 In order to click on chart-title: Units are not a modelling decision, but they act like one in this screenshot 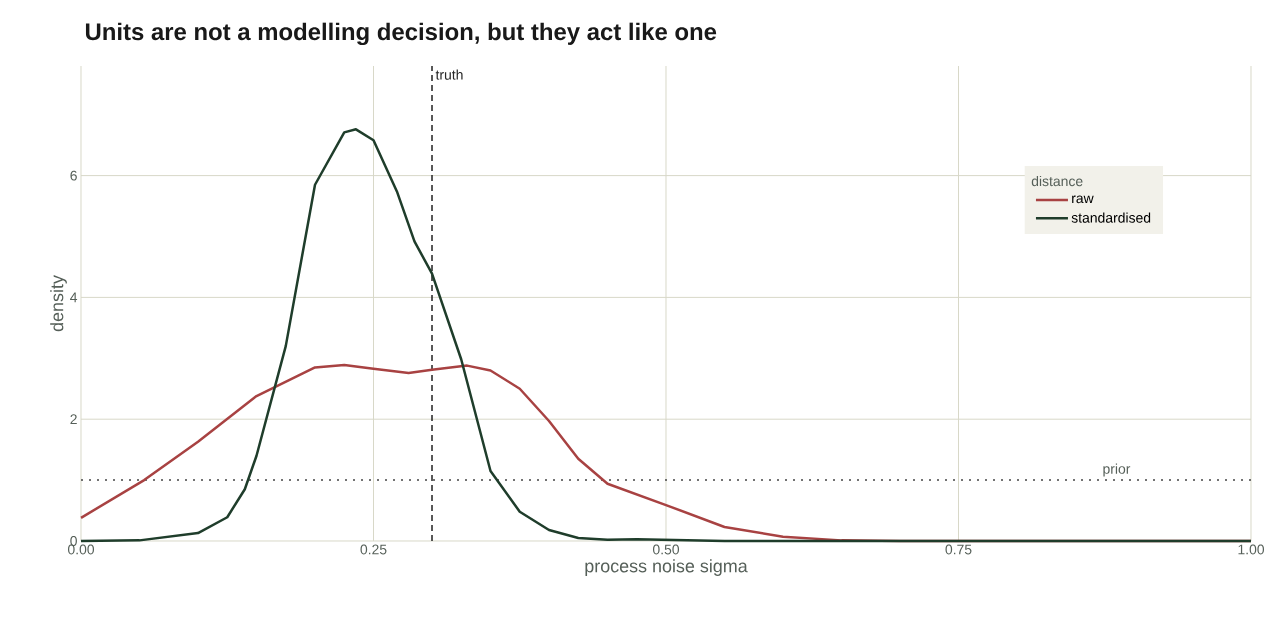, I will do `click(401, 34)`.